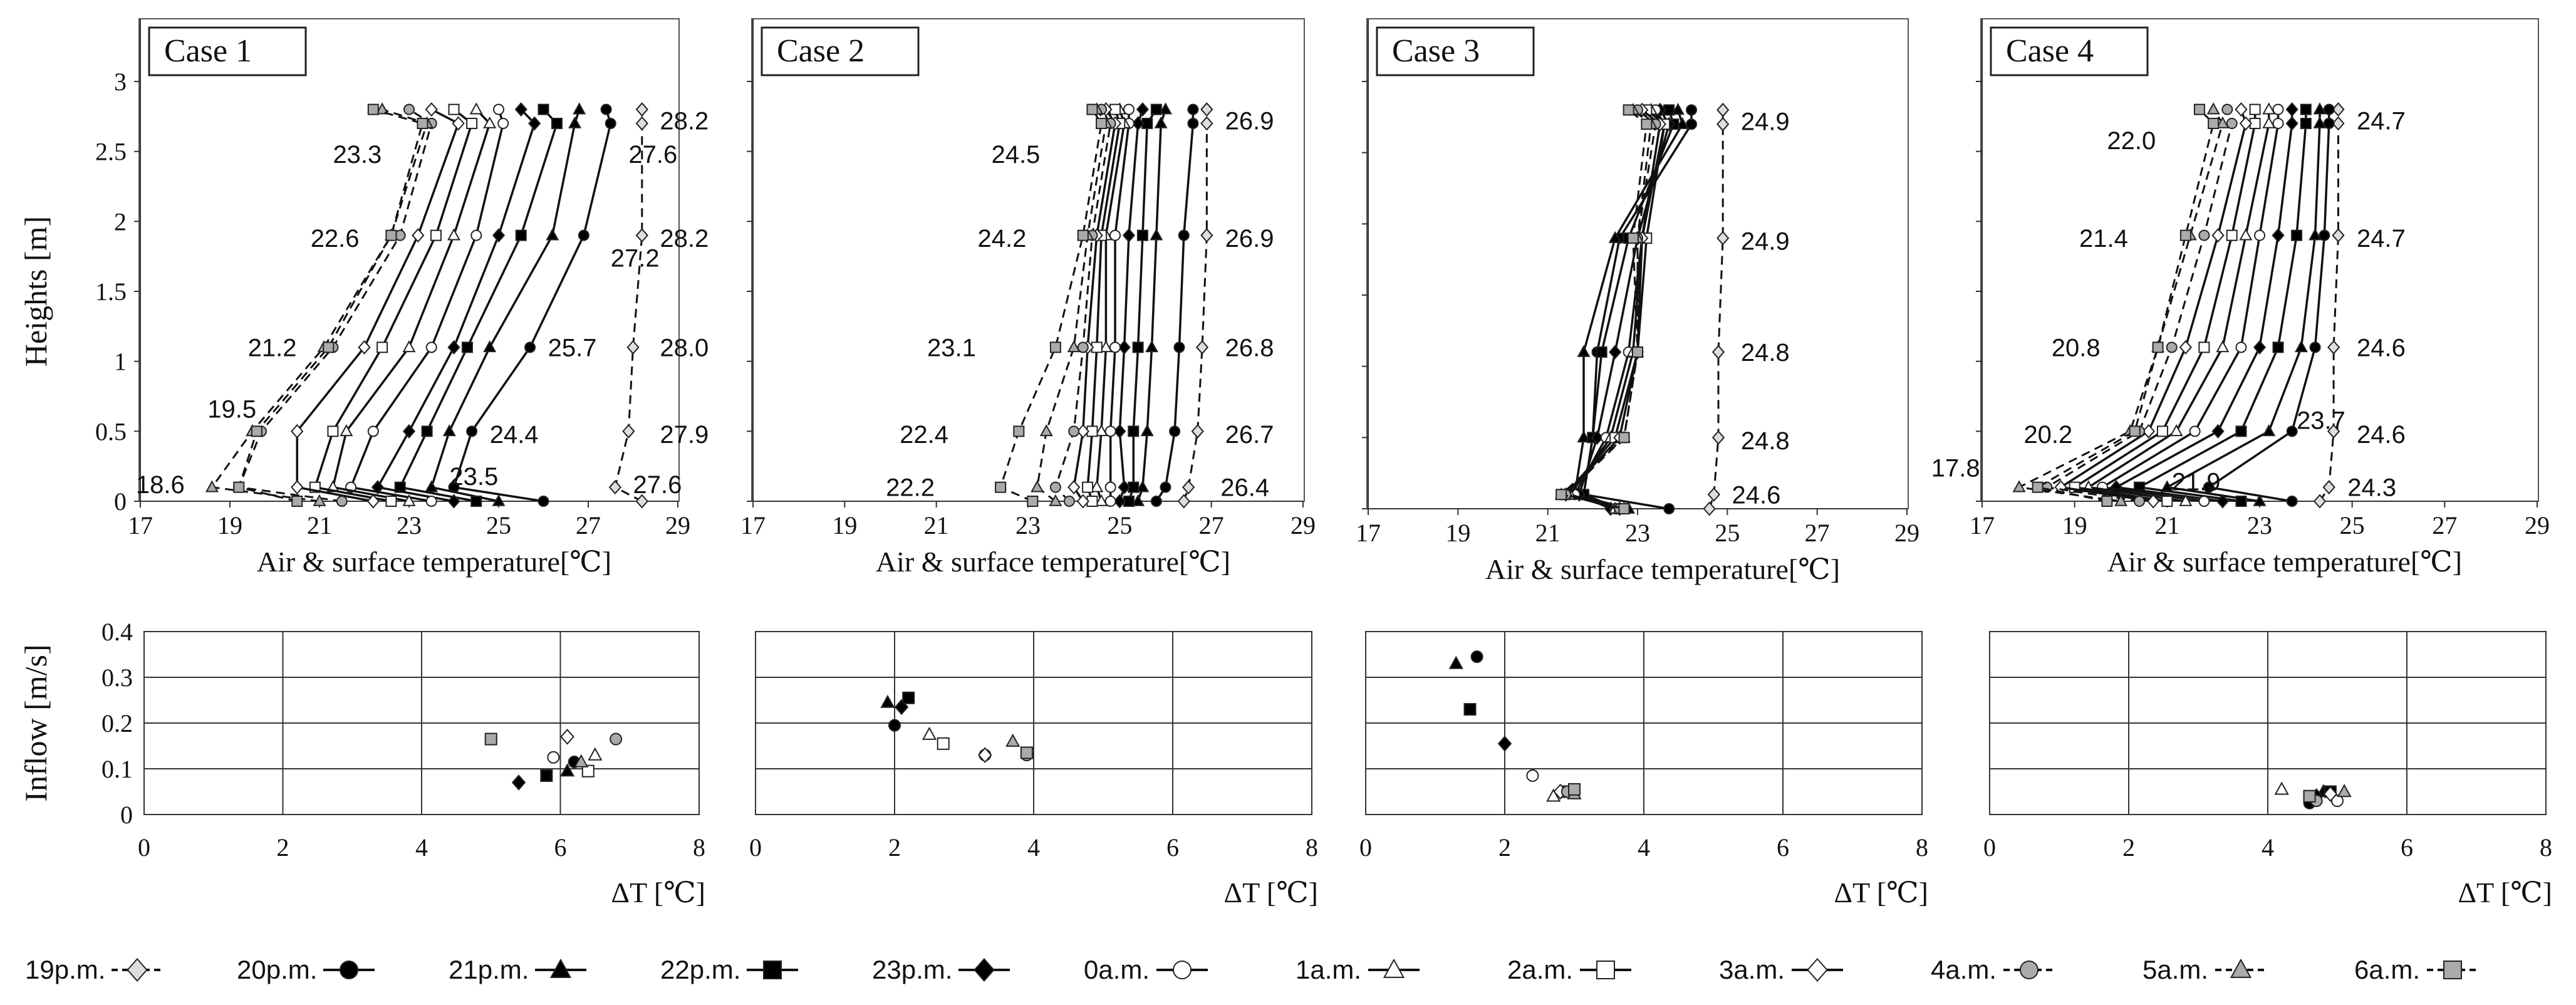 Image resolution: width=2576 pixels, height=1005 pixels. I want to click on legend-label: 20p.m., so click(277, 969).